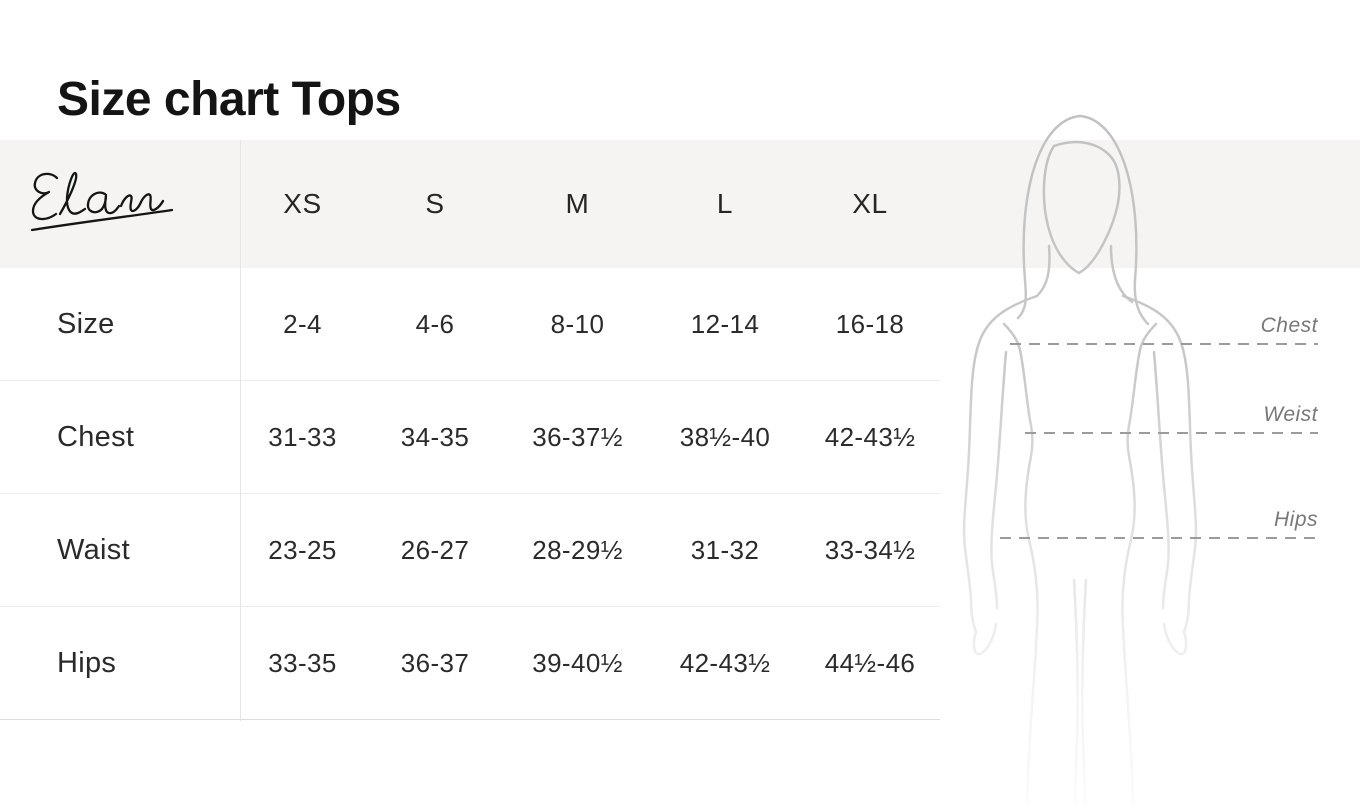  What do you see at coordinates (302, 436) in the screenshot?
I see `chest-xs-value: 31-33` at bounding box center [302, 436].